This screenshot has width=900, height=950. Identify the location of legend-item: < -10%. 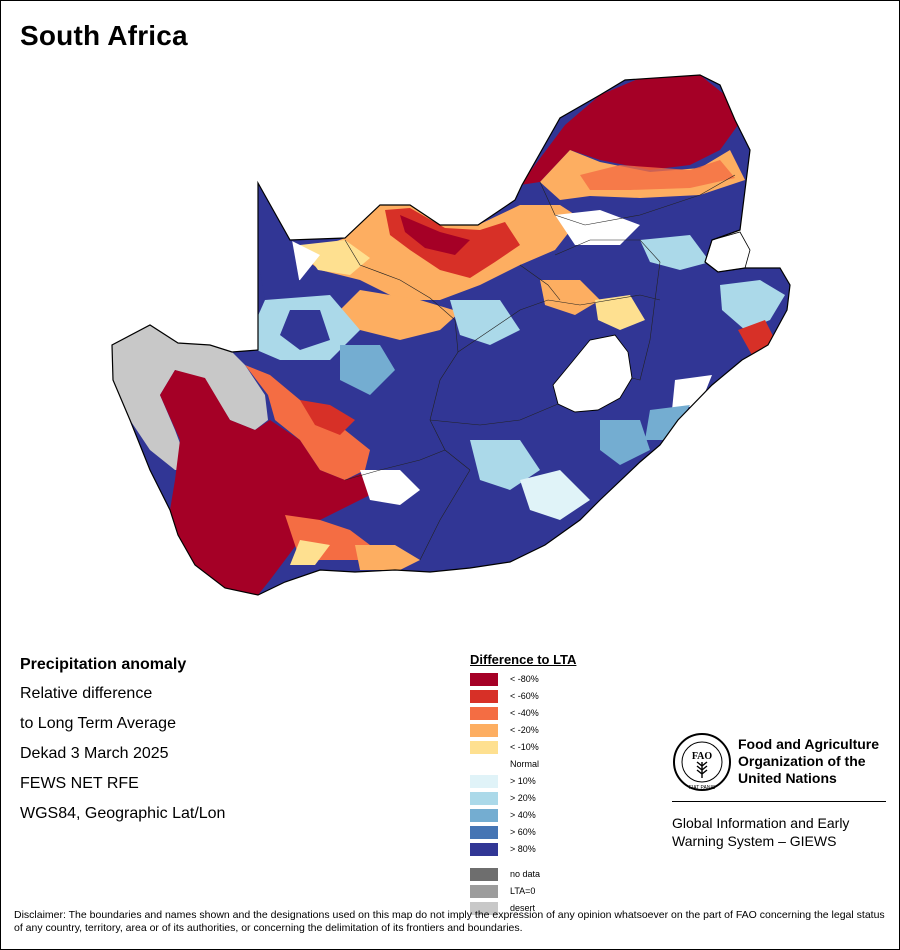
(523, 747).